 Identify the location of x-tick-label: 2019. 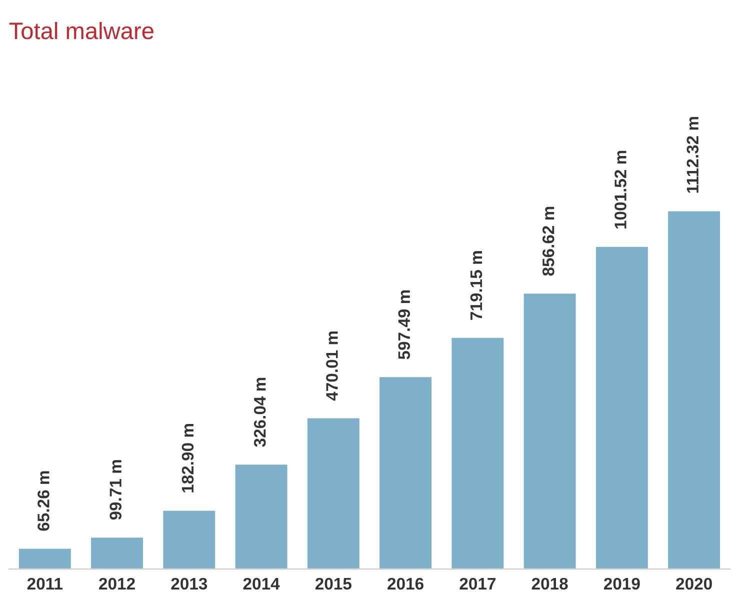
(622, 584).